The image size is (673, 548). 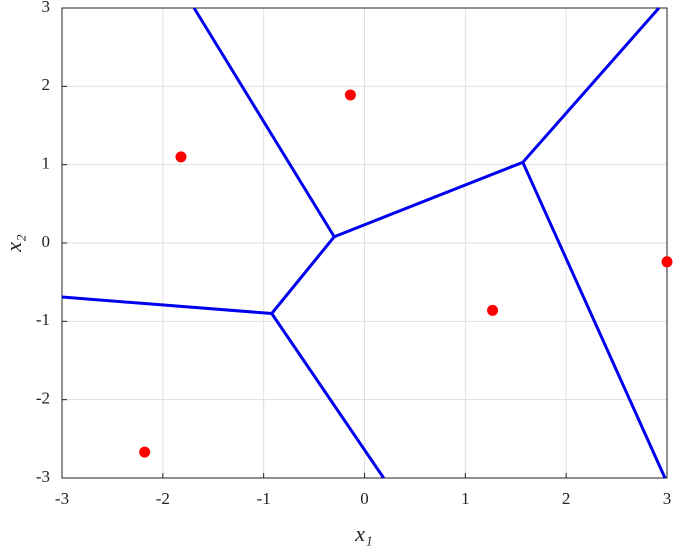 I want to click on x-tick-label: -2, so click(x=163, y=498).